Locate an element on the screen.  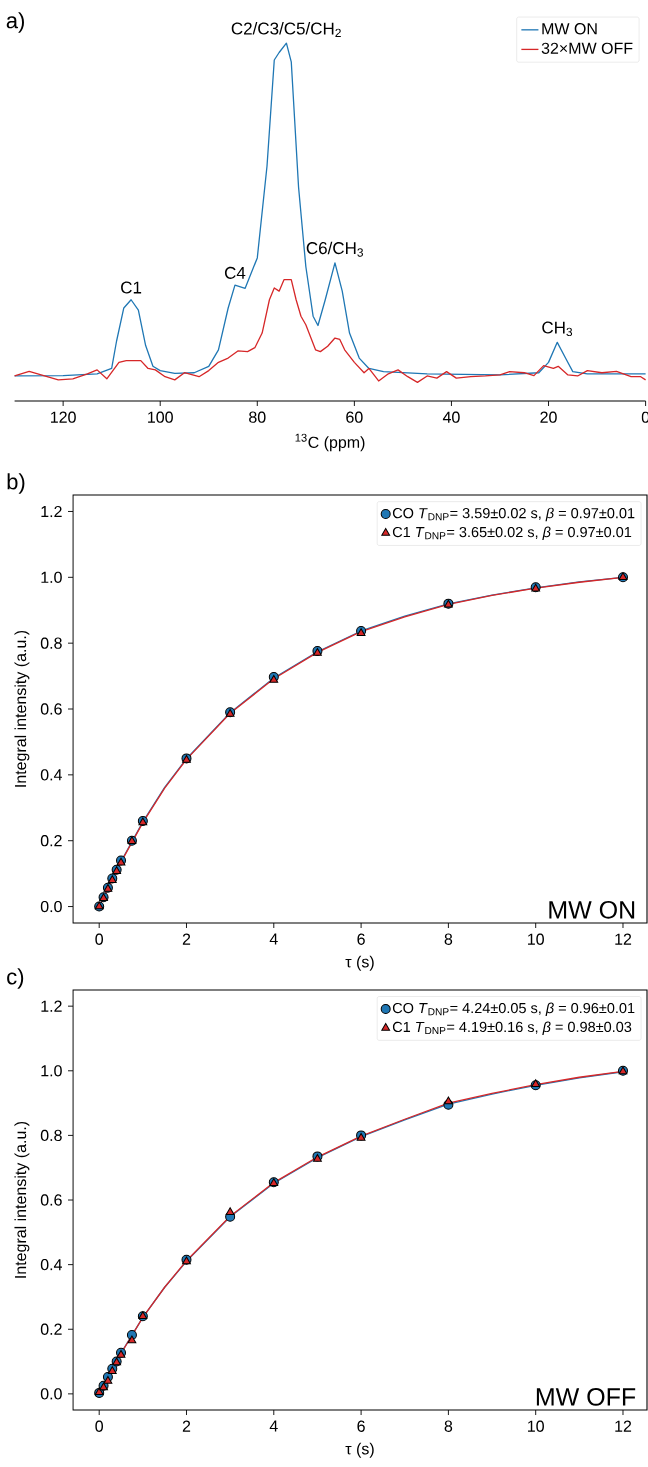
annotation: C6/CH$_{3}$ is located at coordinates (334, 249).